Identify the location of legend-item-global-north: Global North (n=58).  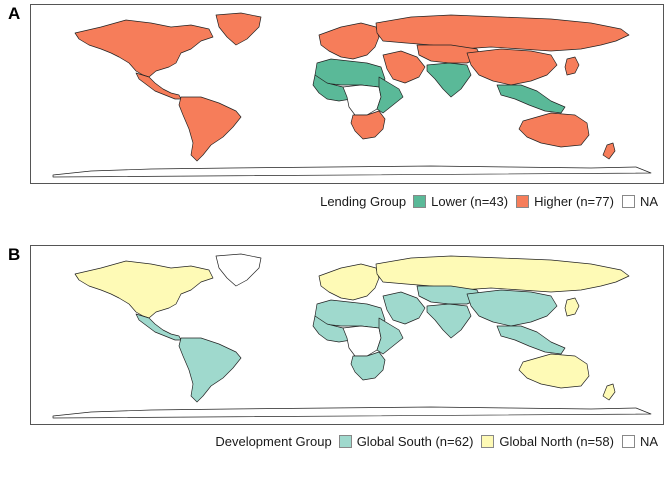
(547, 441).